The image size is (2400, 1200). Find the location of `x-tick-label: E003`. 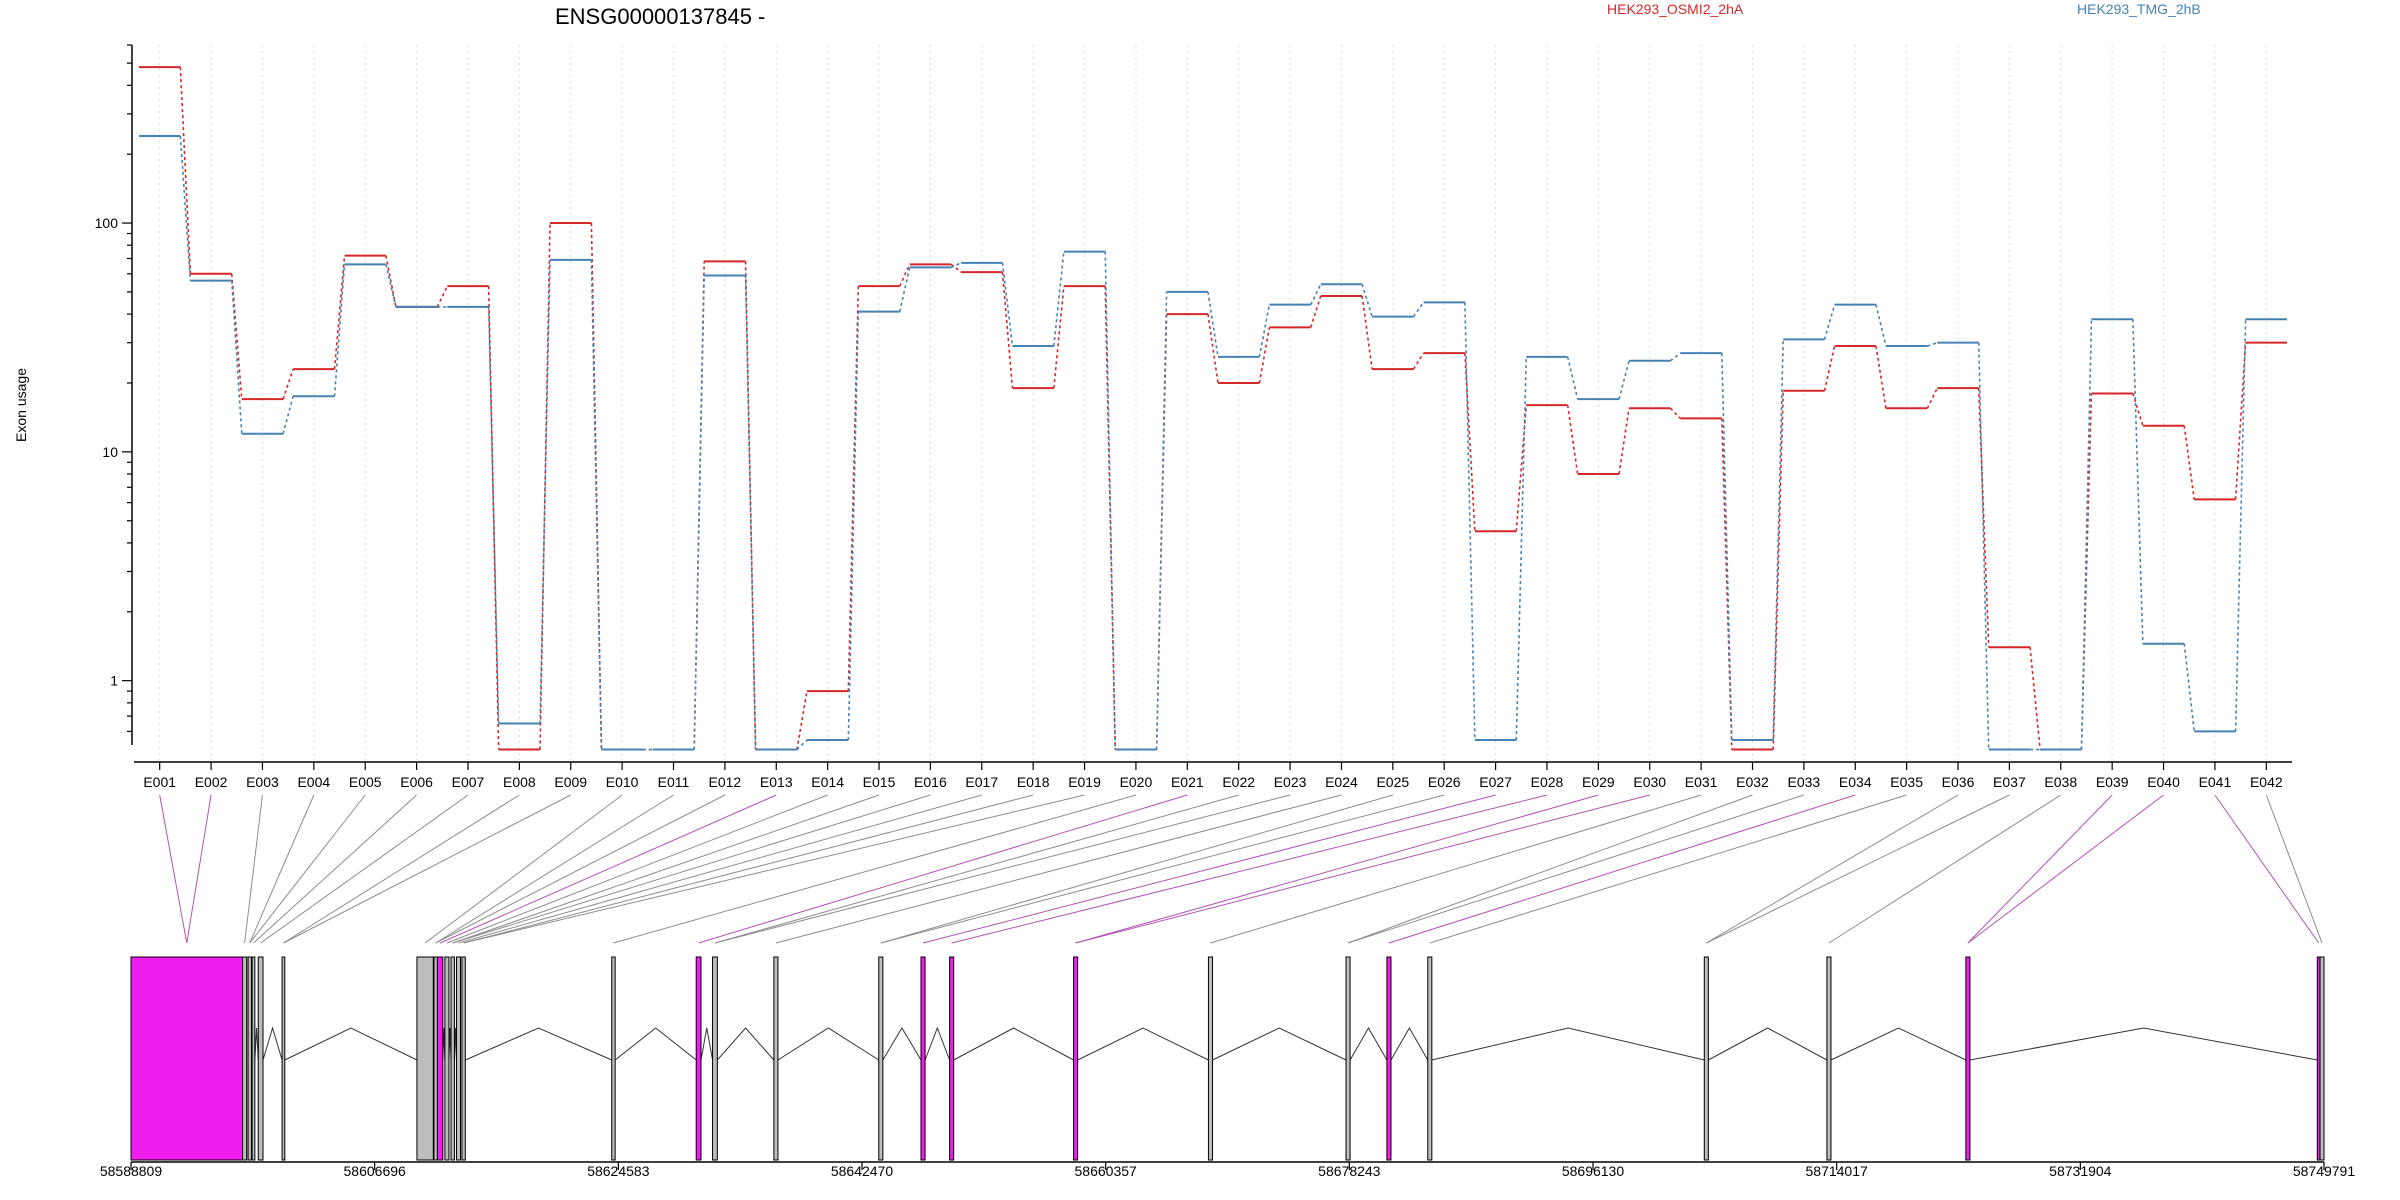

x-tick-label: E003 is located at coordinates (262, 782).